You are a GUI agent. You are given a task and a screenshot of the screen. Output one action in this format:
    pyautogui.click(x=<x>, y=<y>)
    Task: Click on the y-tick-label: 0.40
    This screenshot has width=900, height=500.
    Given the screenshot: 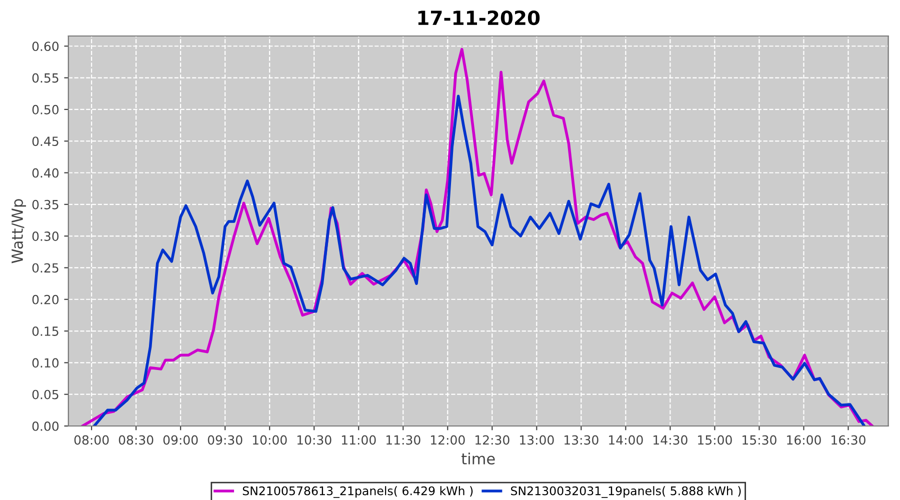 What is the action you would take?
    pyautogui.click(x=45, y=173)
    